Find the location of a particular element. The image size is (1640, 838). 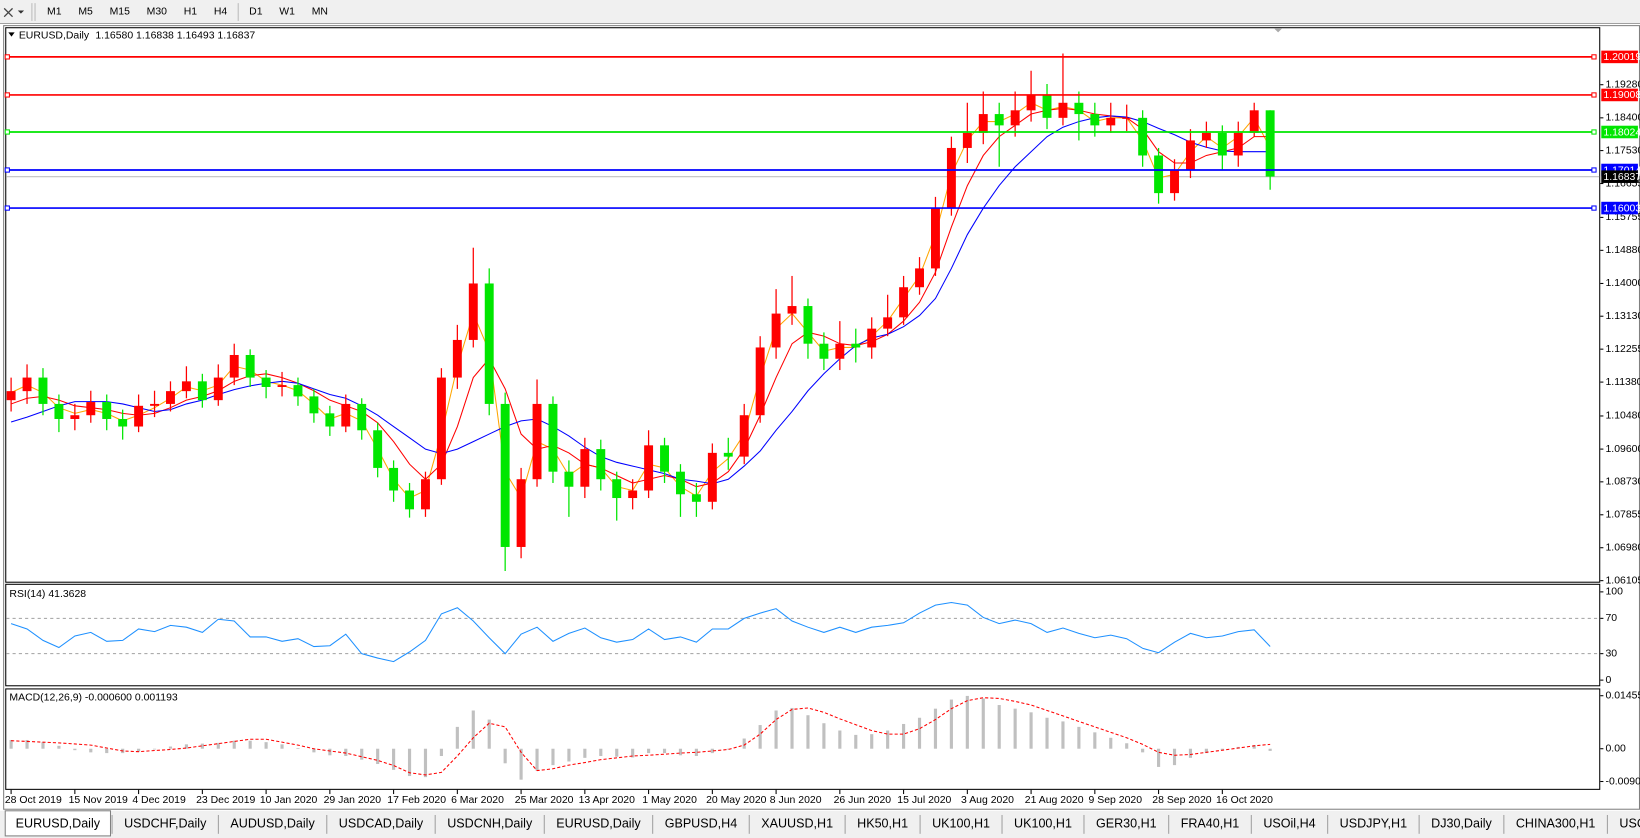

x-tick-label: 15 Nov 2019 is located at coordinates (98, 800).